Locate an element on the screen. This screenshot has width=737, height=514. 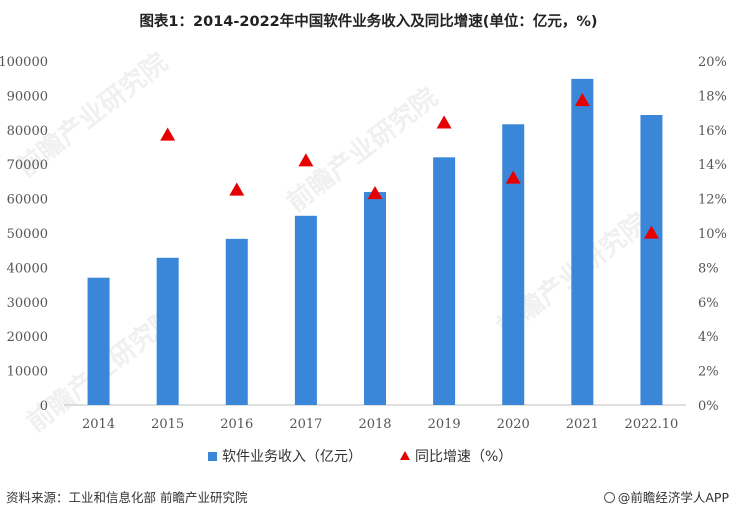
x-tick-label: 2020 is located at coordinates (513, 424).